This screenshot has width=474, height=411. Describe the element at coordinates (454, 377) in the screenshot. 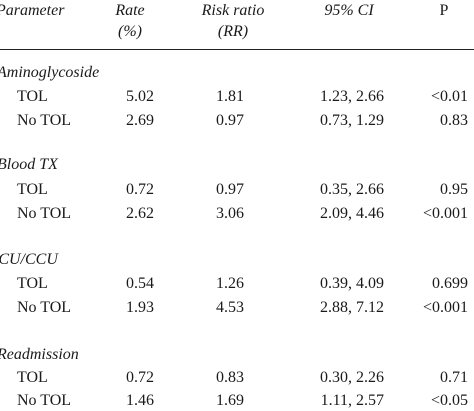

I see `p-value: 0.71` at that location.